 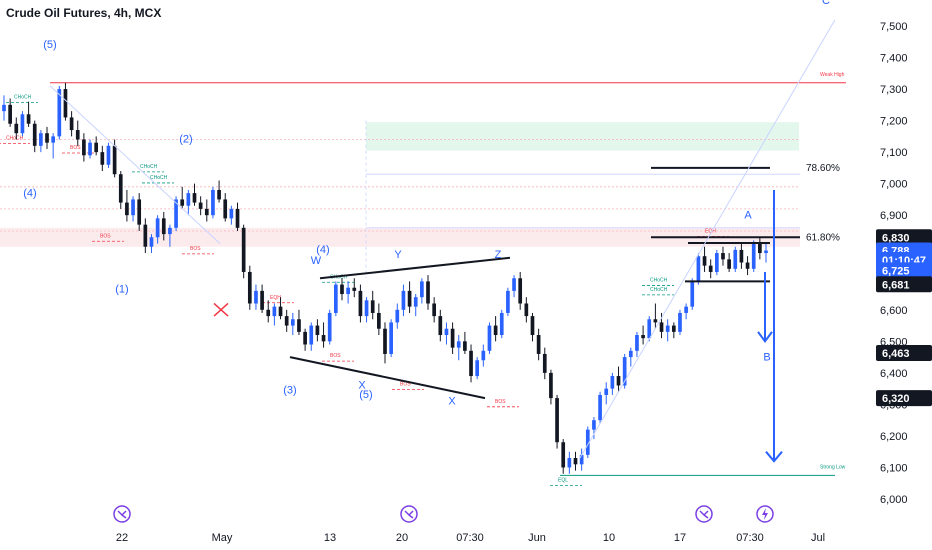 I want to click on x-tick-label: May, so click(x=222, y=538).